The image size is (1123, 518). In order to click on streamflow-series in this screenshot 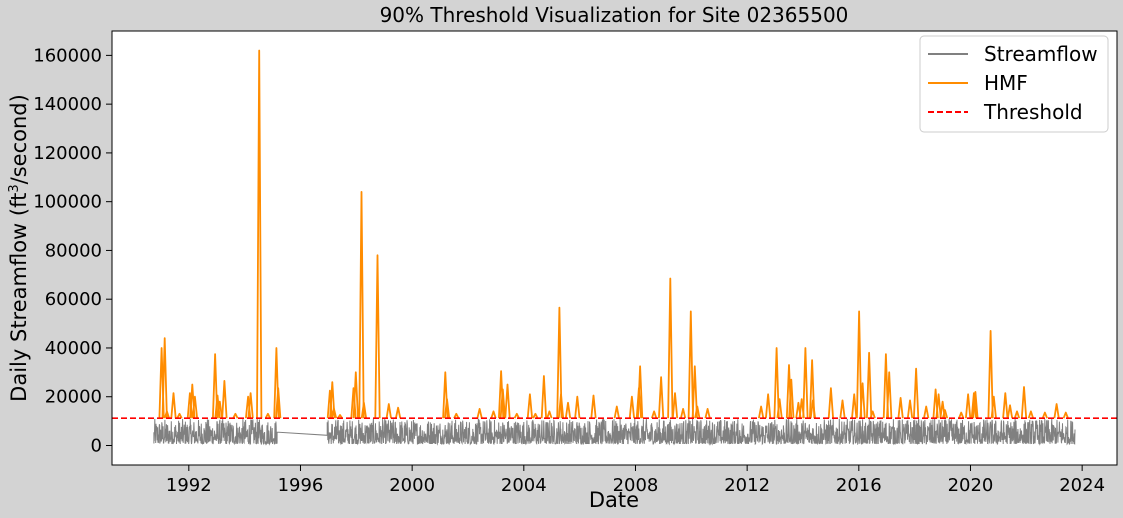, I will do `click(614, 432)`.